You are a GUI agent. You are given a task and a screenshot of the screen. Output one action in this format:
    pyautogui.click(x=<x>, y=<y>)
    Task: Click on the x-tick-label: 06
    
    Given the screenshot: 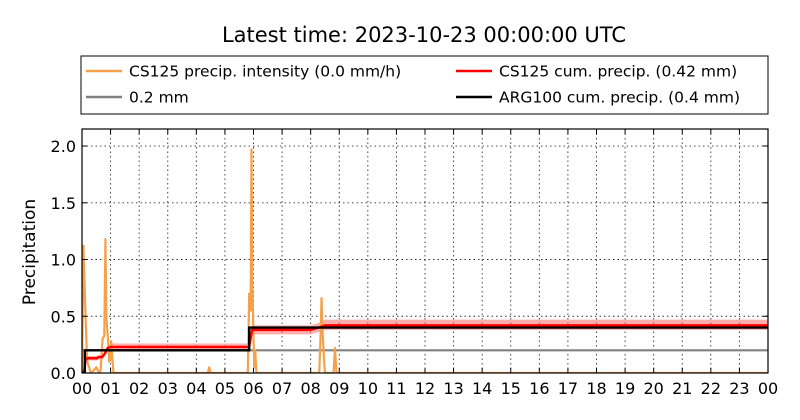 What is the action you would take?
    pyautogui.click(x=253, y=388)
    